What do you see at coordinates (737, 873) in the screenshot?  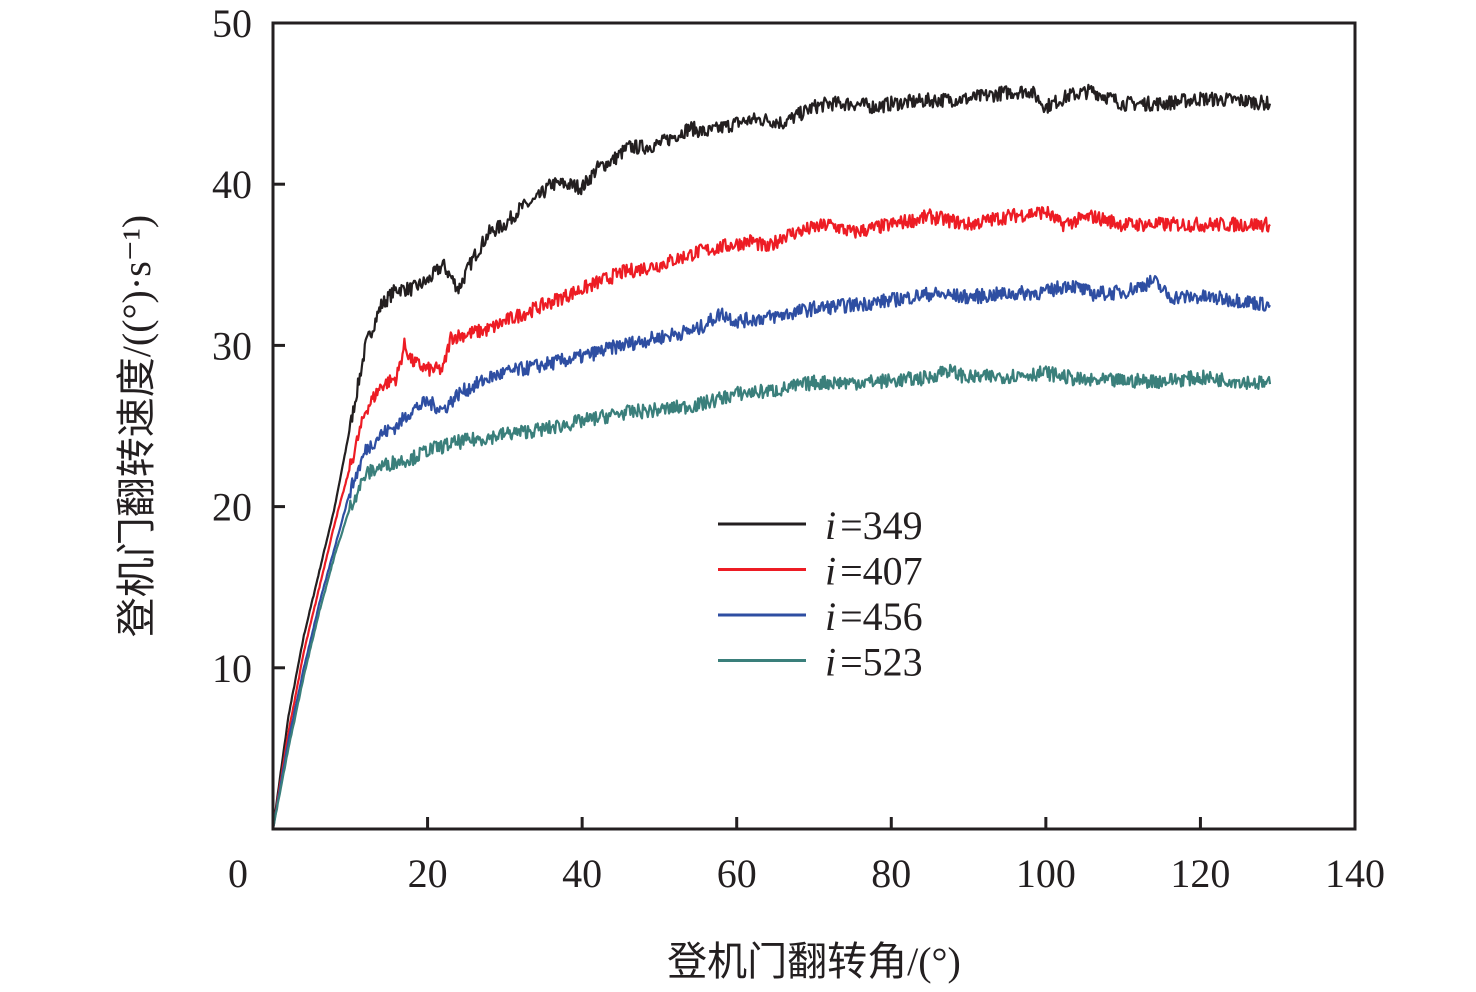 I see `x-tick-label: 60` at bounding box center [737, 873].